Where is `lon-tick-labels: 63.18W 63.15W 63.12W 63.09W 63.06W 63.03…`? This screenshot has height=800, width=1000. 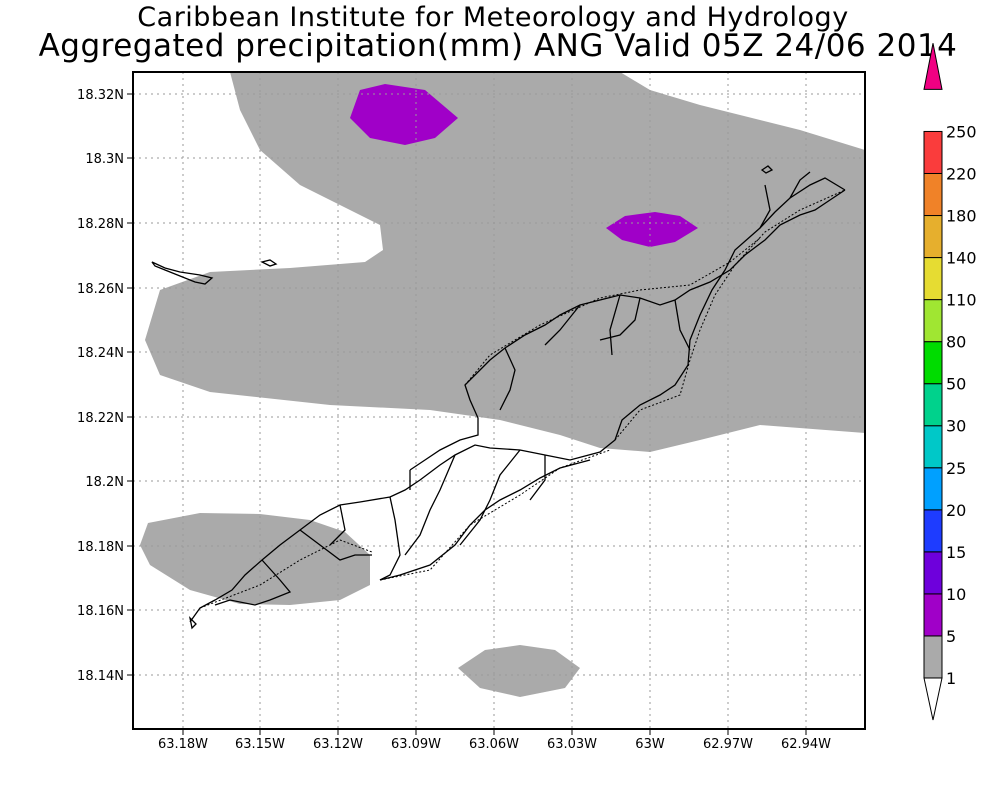 lon-tick-labels: 63.18W 63.15W 63.12W 63.09W 63.06W 63.03… is located at coordinates (494, 744).